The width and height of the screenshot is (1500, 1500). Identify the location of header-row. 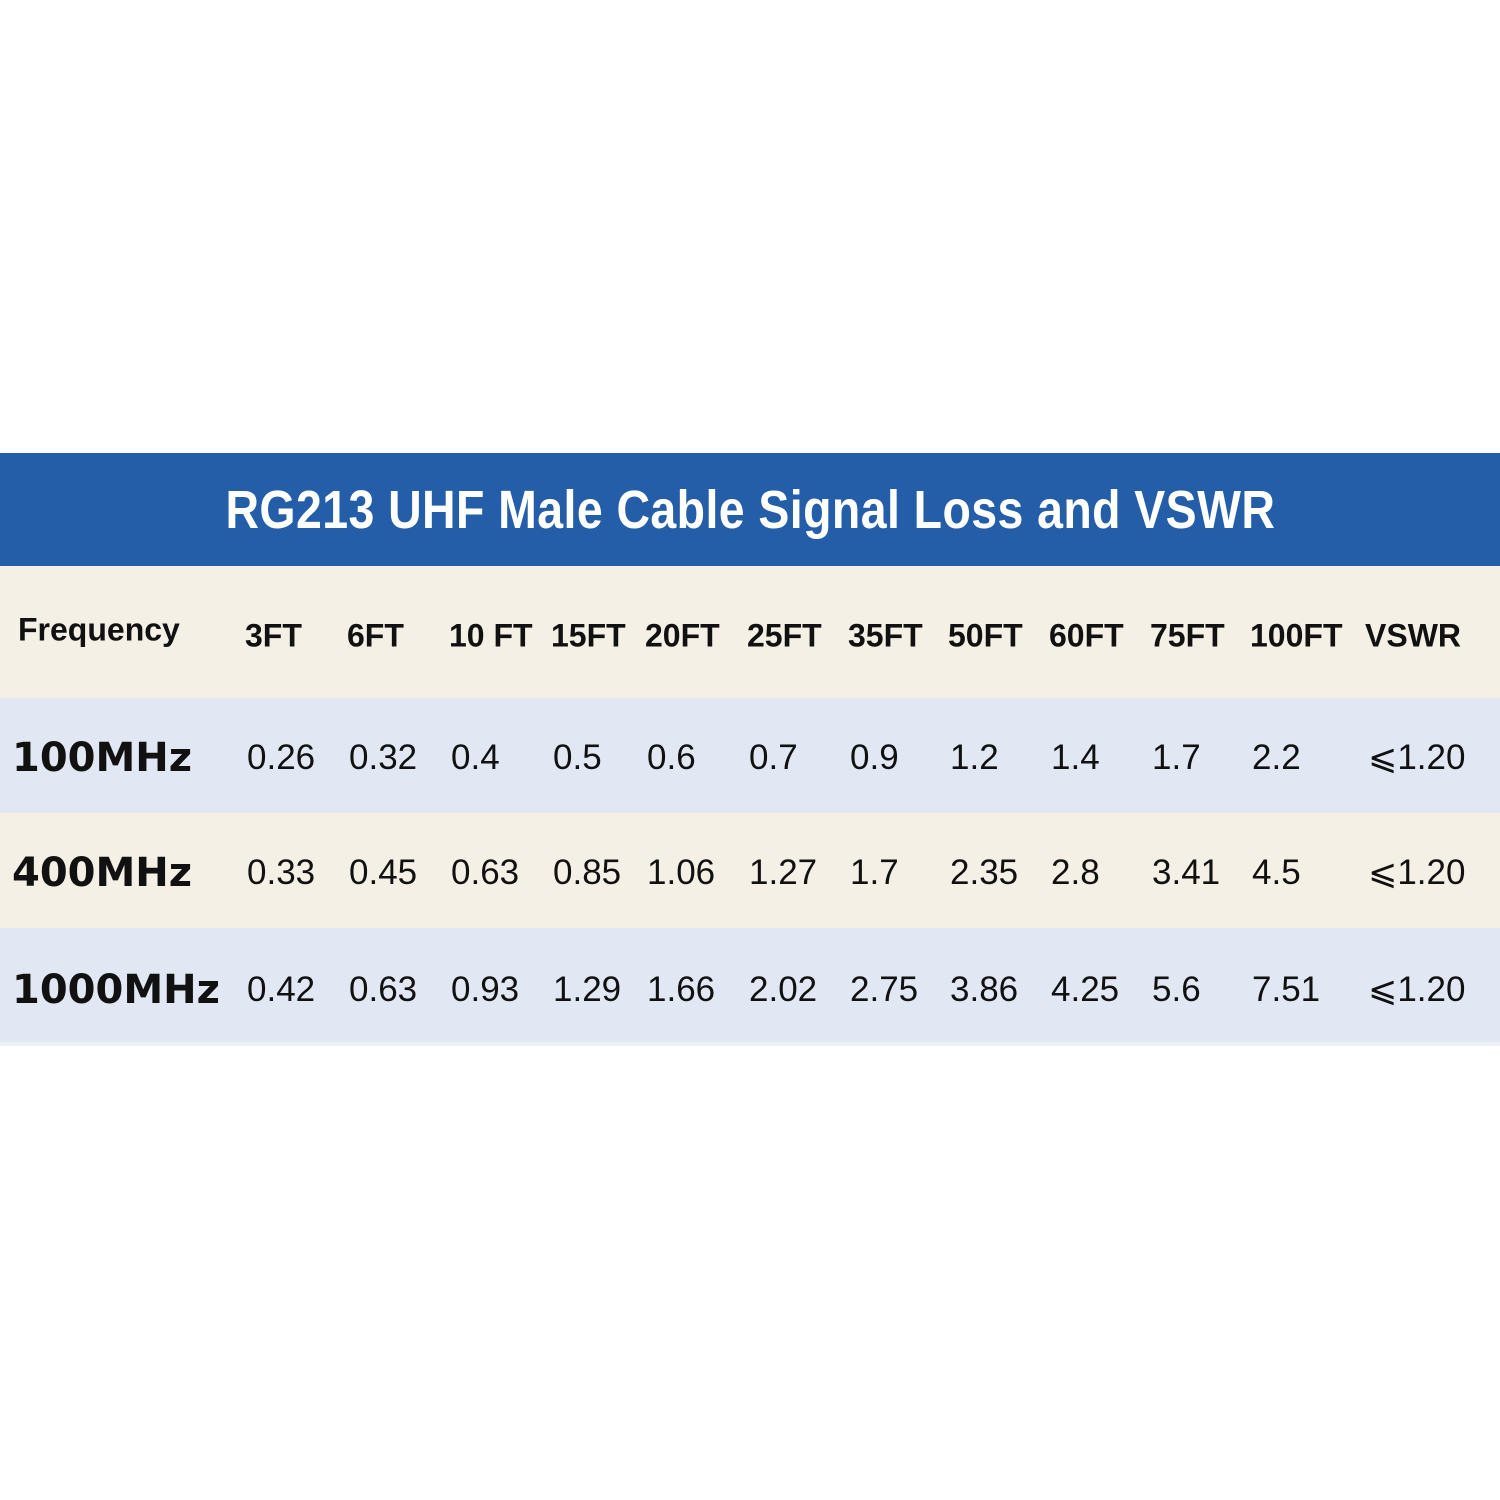
(750, 632).